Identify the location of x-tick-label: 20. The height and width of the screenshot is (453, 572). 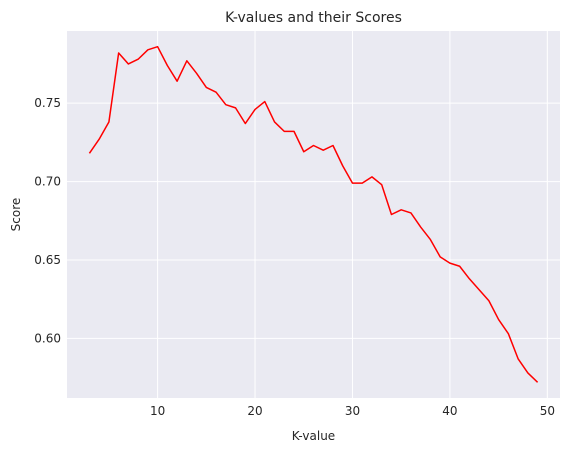
(254, 411).